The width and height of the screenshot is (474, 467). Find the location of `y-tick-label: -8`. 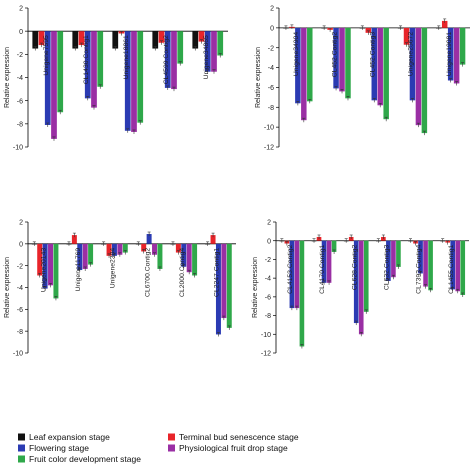

y-tick-label: -8 is located at coordinates (271, 108).